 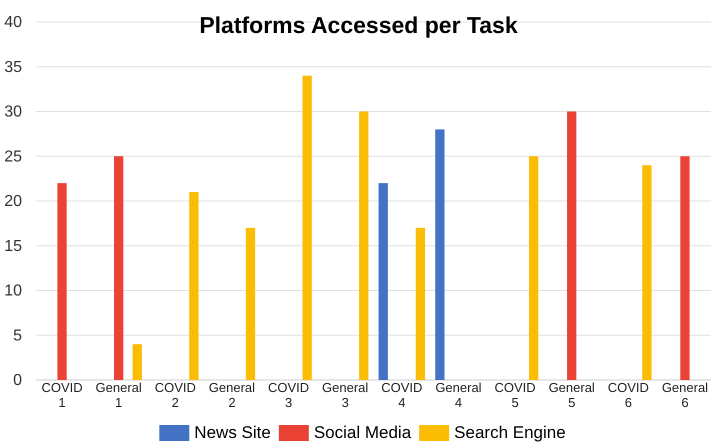 I want to click on y-tick-label: 0, so click(x=17, y=381).